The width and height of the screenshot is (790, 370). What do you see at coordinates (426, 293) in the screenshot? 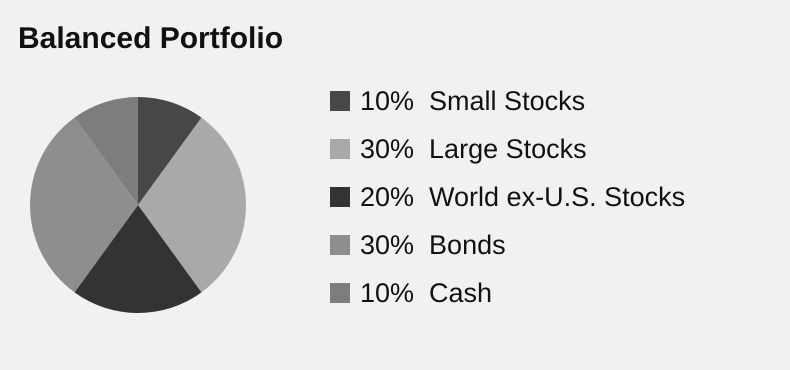
I see `legend-label: 10% Cash` at bounding box center [426, 293].